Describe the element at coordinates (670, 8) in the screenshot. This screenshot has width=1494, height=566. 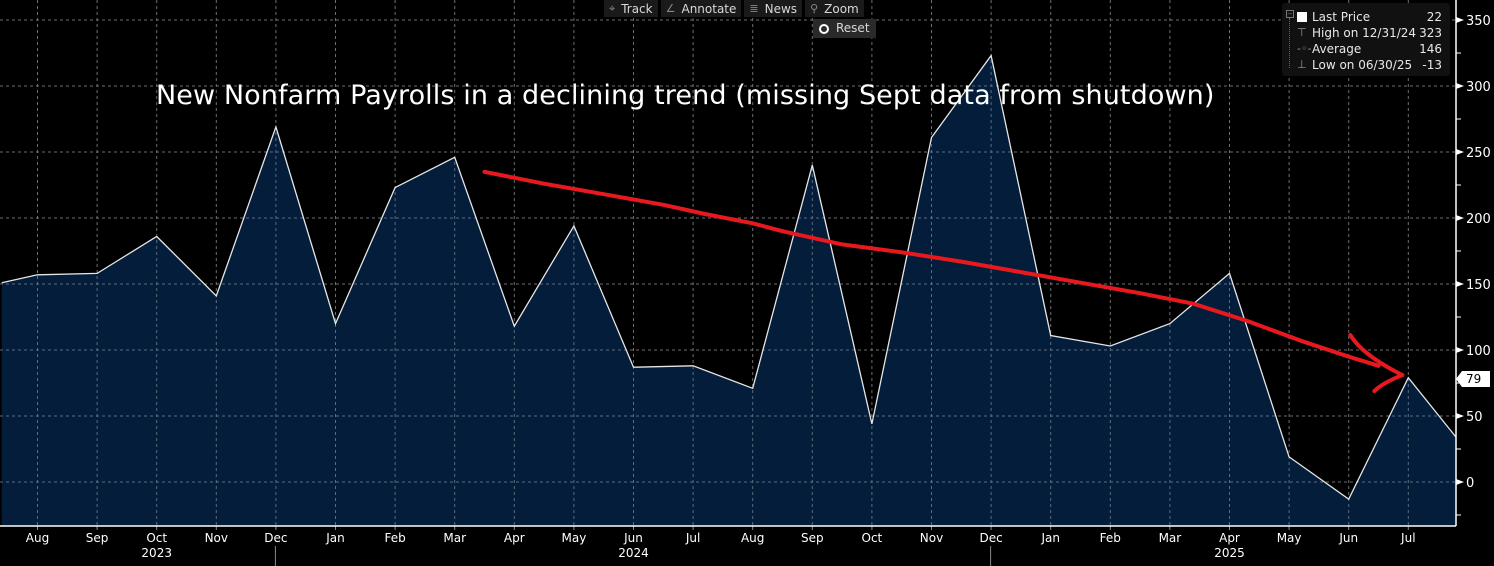
I see `pencil-icon: ∠` at that location.